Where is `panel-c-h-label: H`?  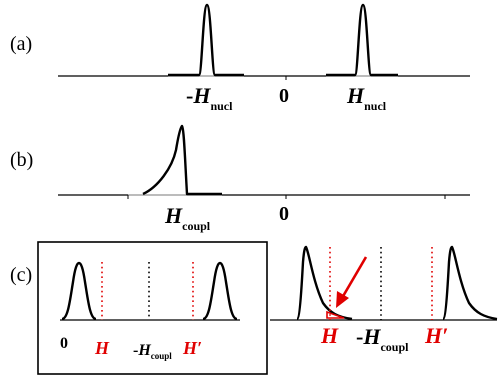
panel-c-h-label: H is located at coordinates (329, 335).